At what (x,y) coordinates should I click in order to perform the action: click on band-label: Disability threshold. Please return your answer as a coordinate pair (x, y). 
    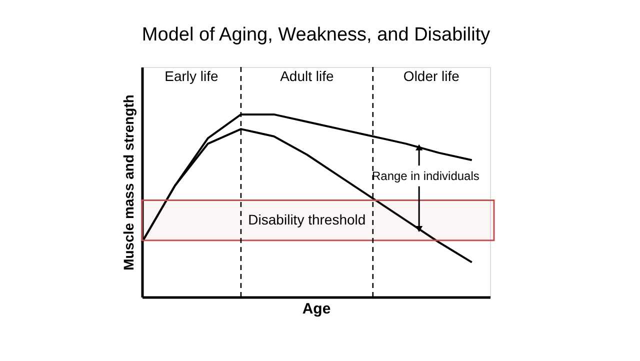
    Looking at the image, I should click on (307, 219).